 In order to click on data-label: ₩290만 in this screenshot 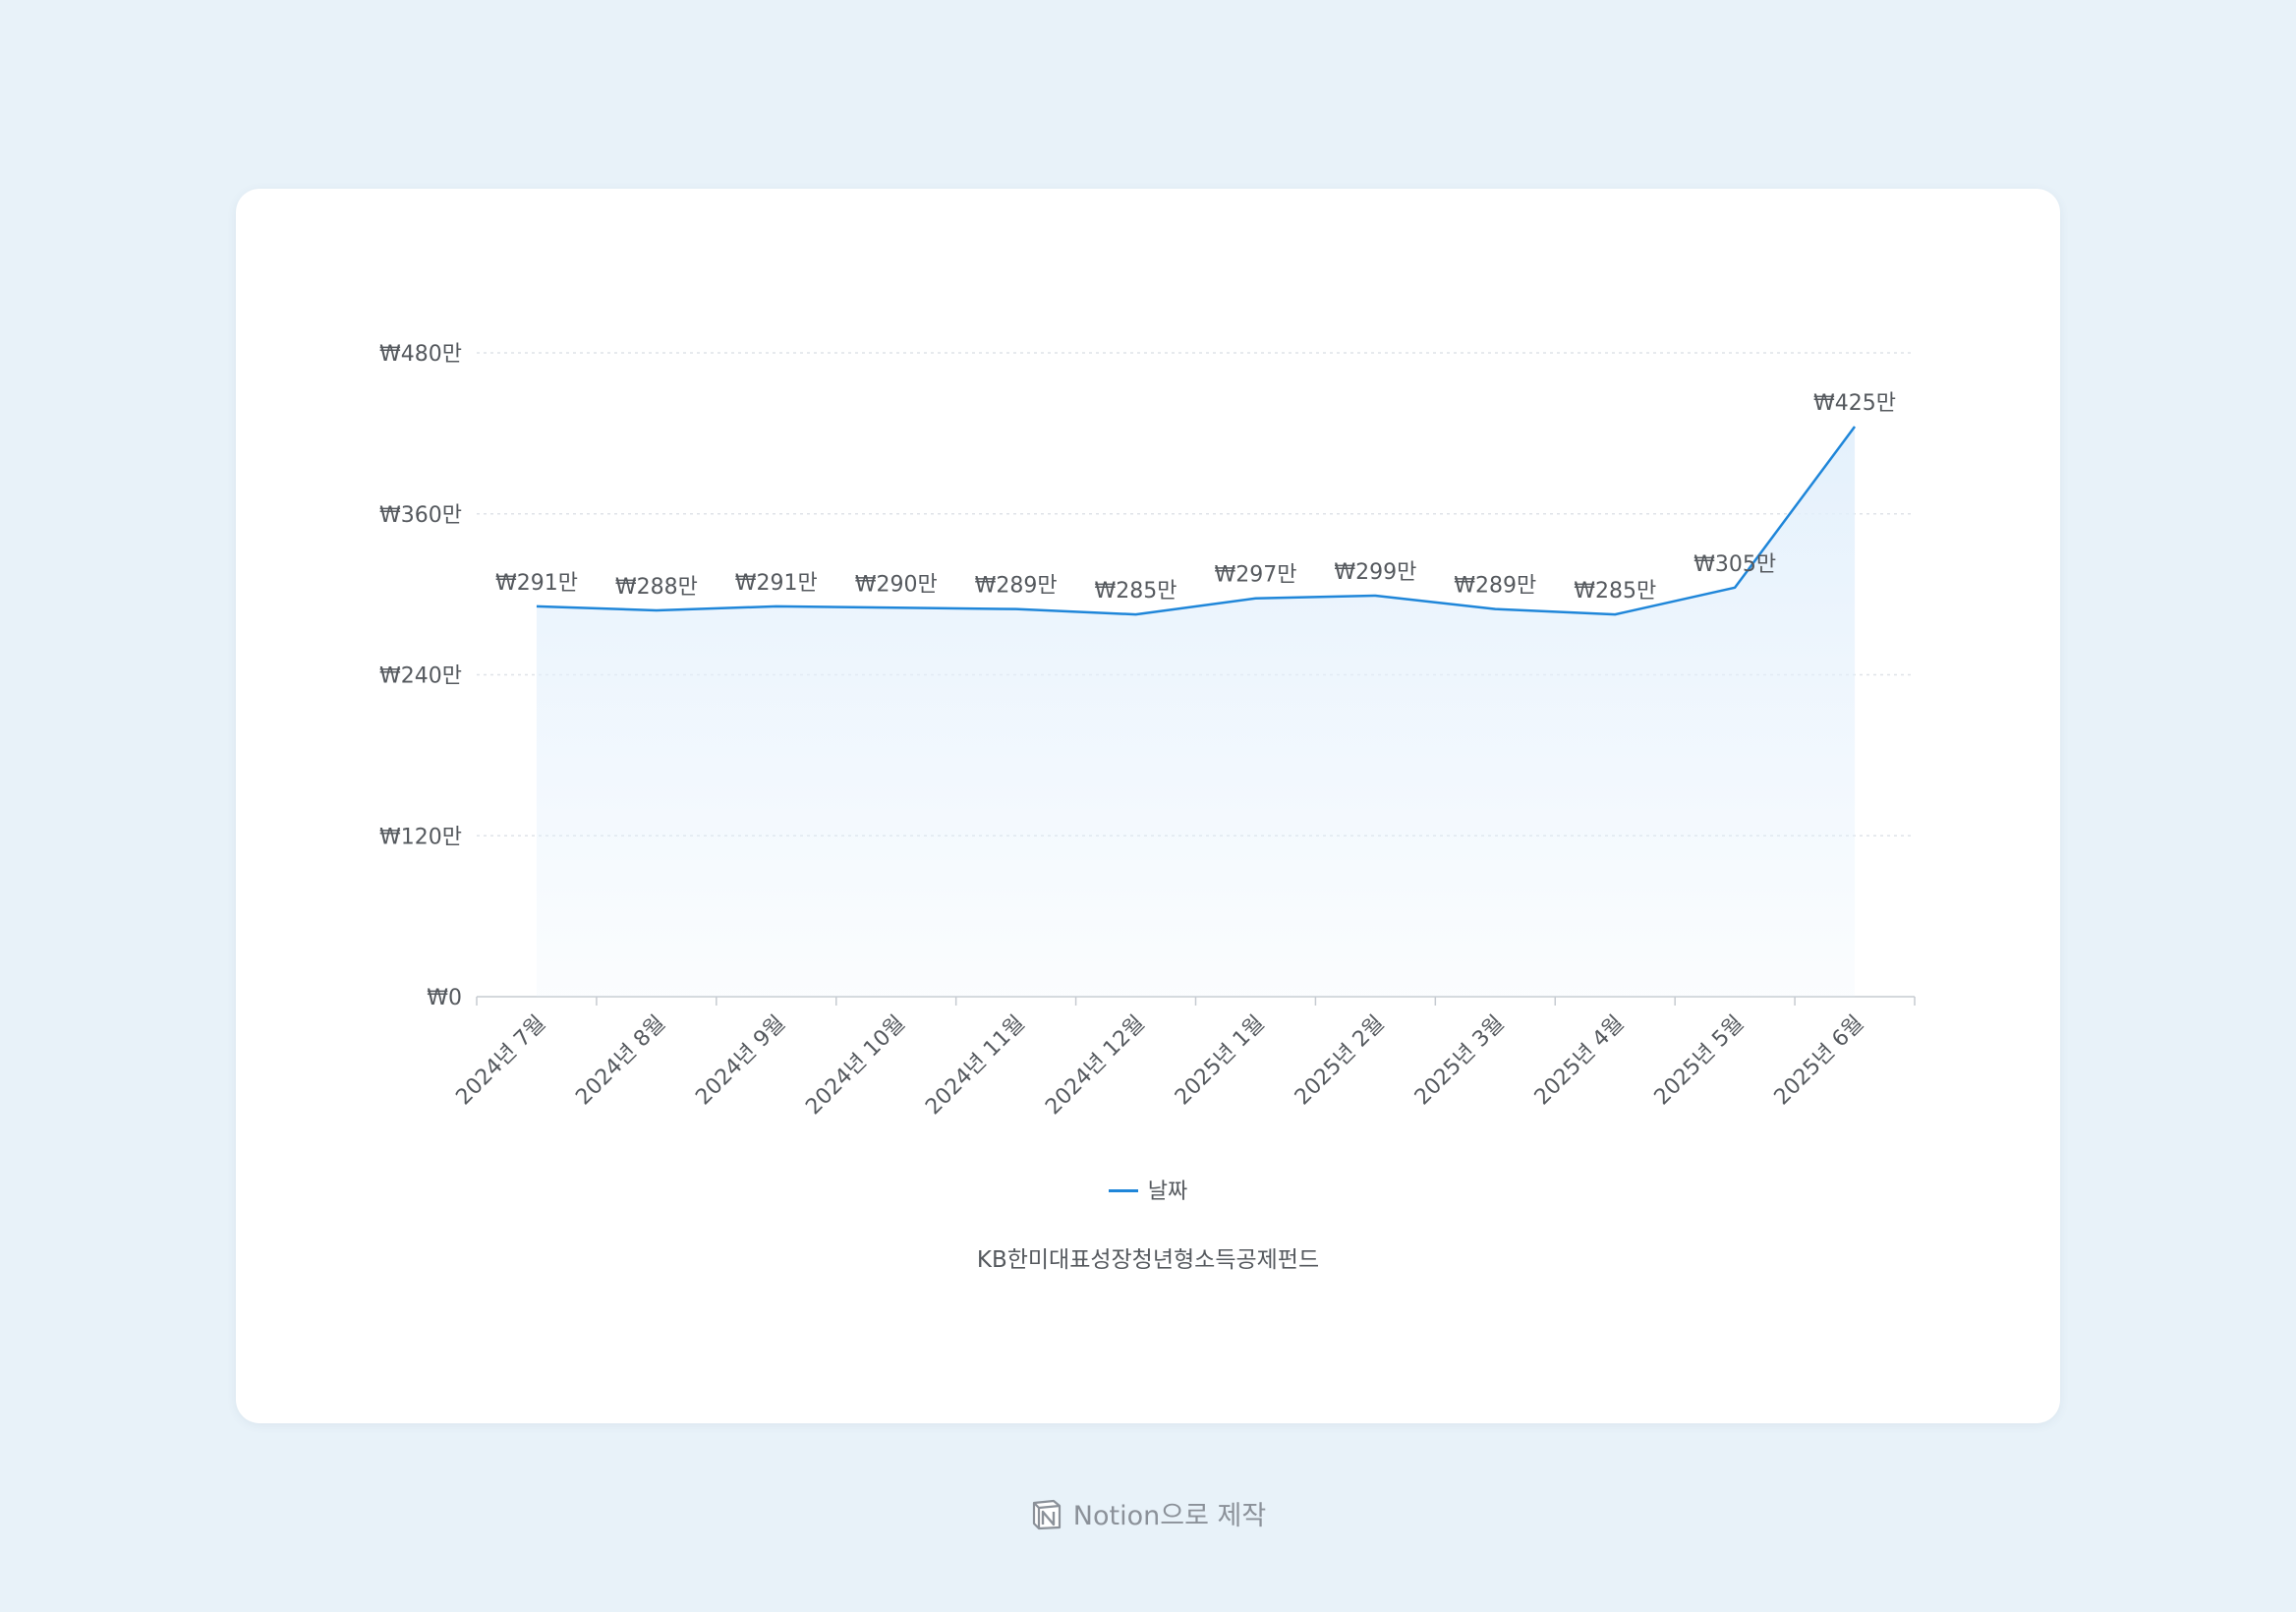, I will do `click(897, 584)`.